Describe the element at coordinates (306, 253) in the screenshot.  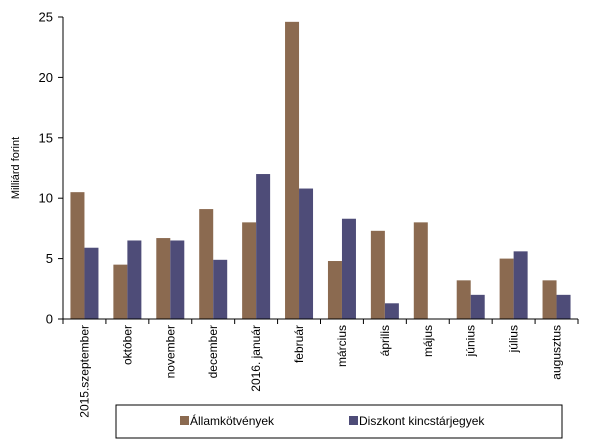
I see `bar-diszkont-kincstarjegyek-februar` at that location.